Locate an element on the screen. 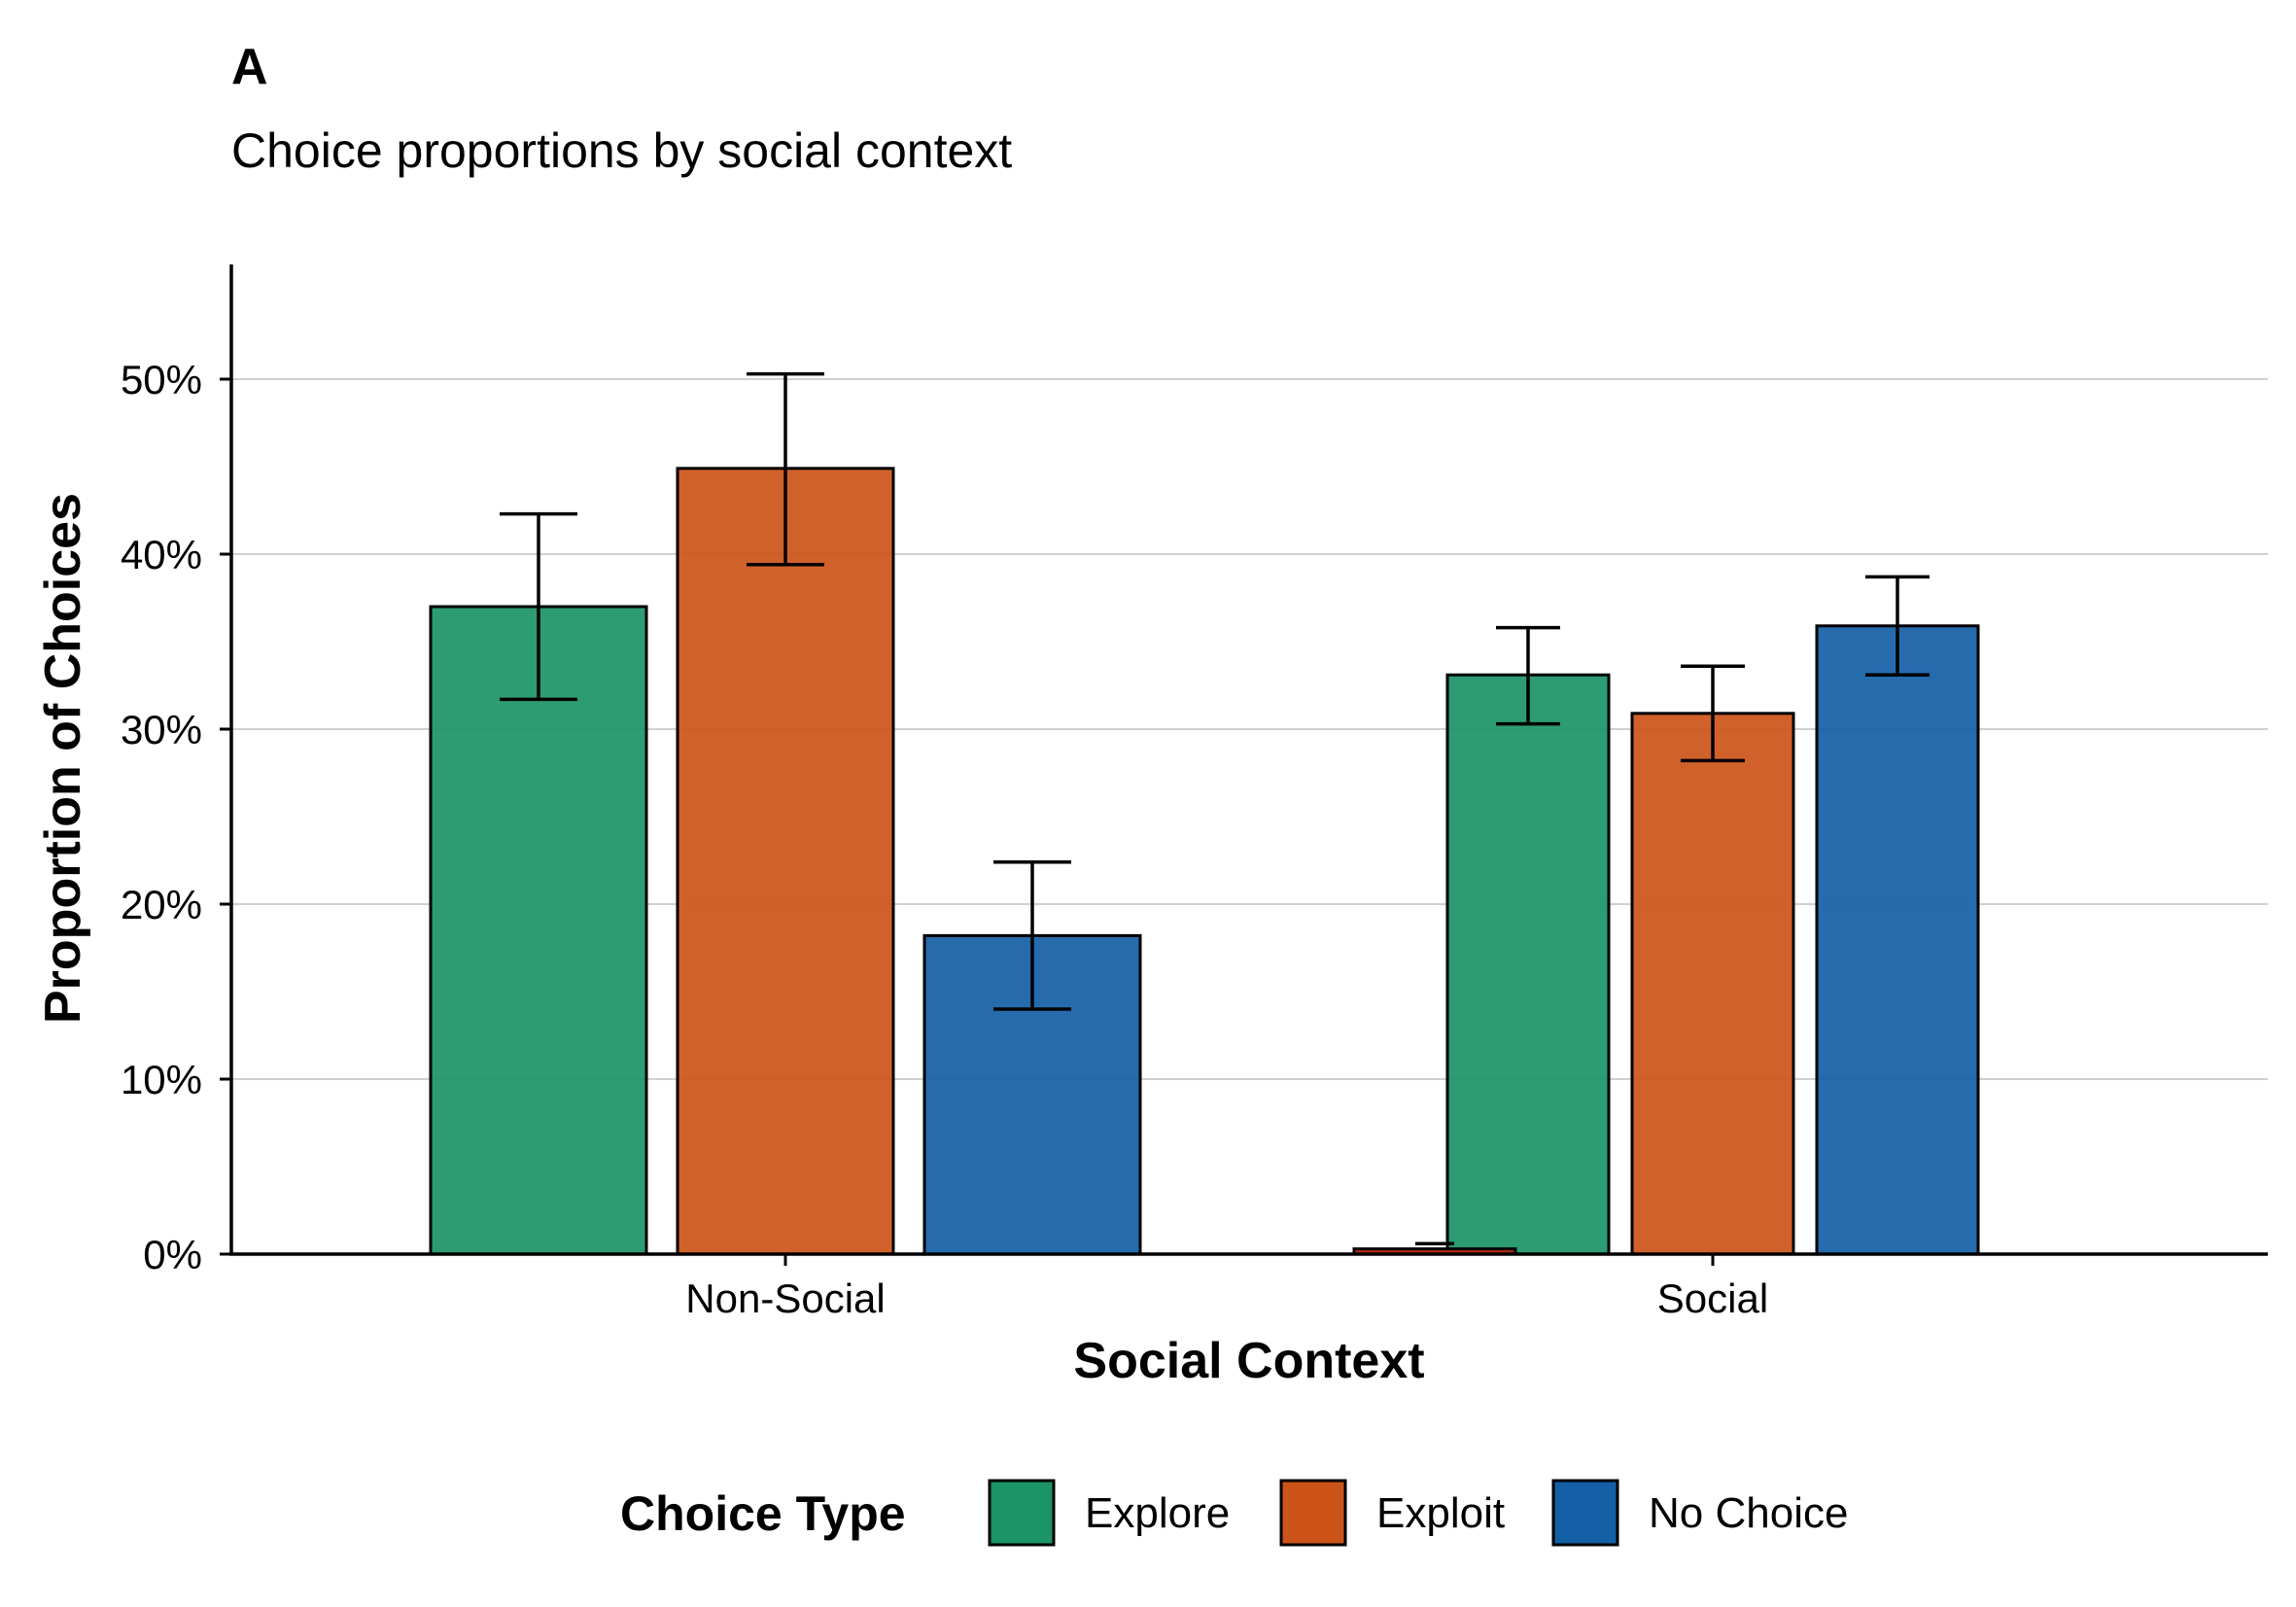  legend-label: No Choice is located at coordinates (1748, 1513).